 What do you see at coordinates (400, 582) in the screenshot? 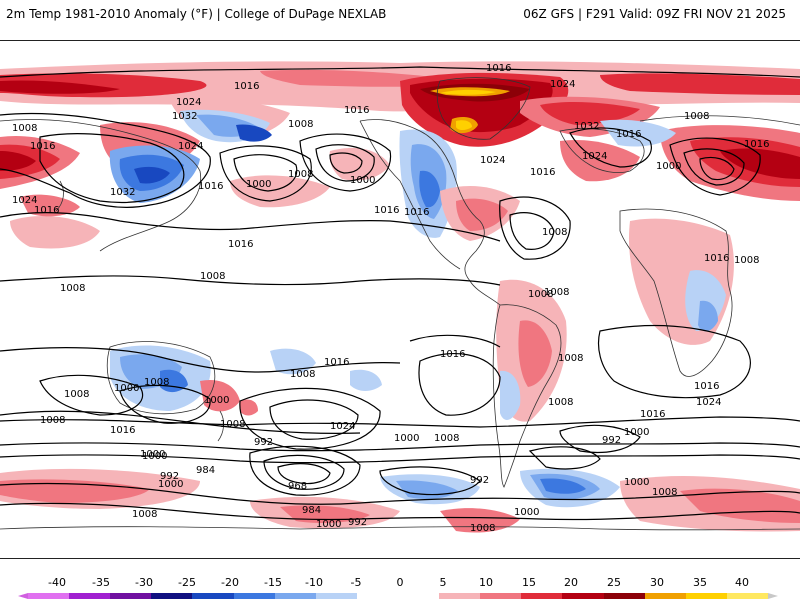
I see `colorbar-tick-label: 0` at bounding box center [400, 582].